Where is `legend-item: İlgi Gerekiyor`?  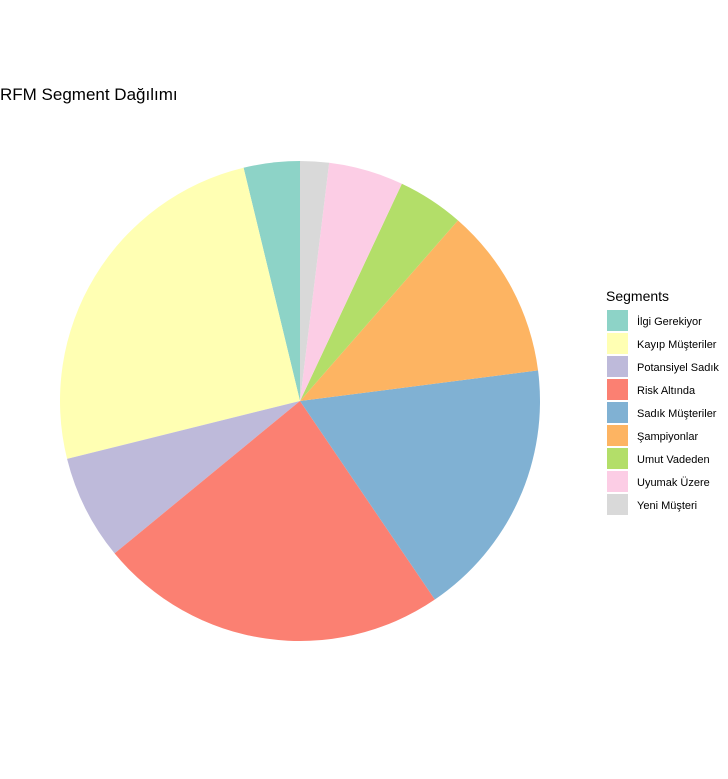
legend-item: İlgi Gerekiyor is located at coordinates (654, 320).